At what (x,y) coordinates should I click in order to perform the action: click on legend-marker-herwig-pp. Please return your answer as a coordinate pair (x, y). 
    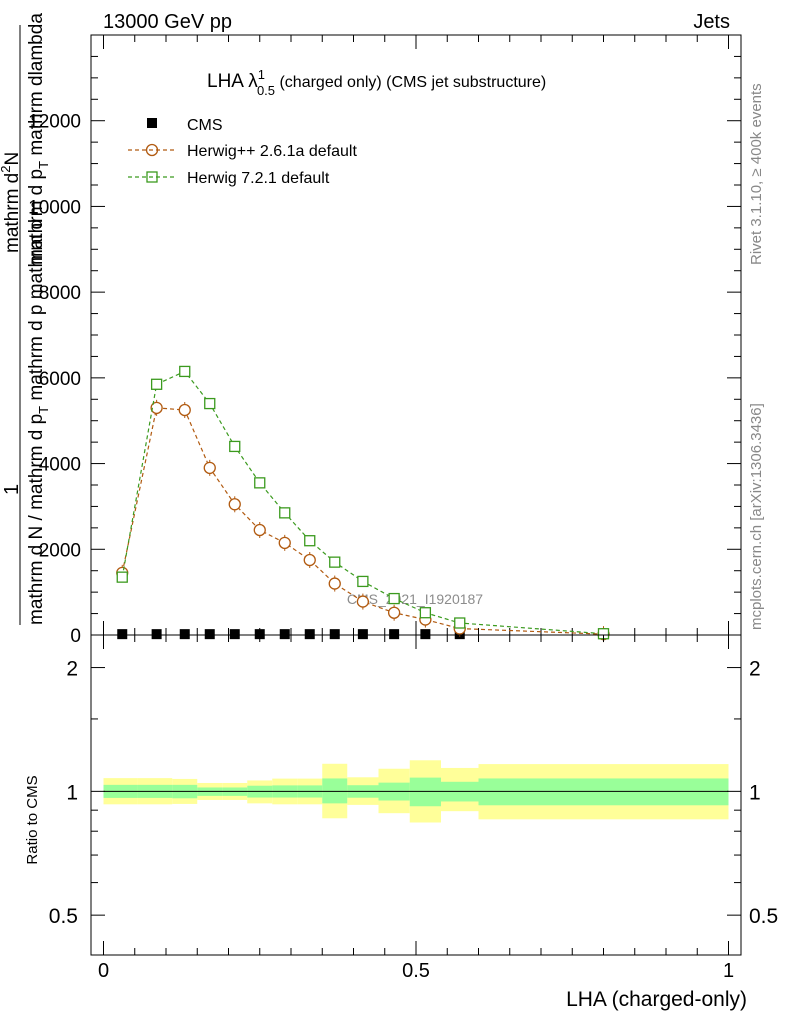
    Looking at the image, I should click on (152, 150).